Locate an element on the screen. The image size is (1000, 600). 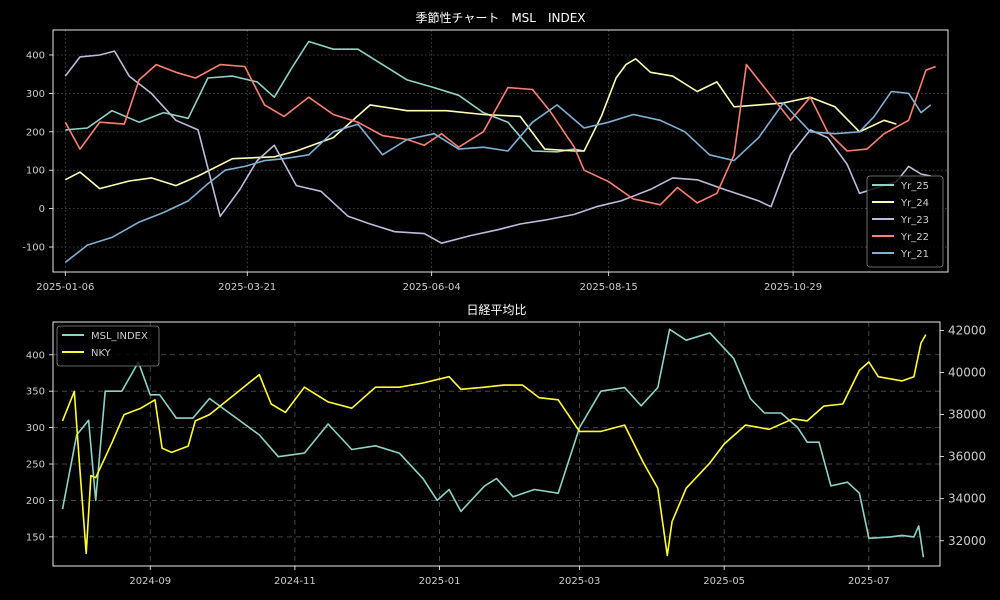
legend-label: NKY is located at coordinates (101, 353).